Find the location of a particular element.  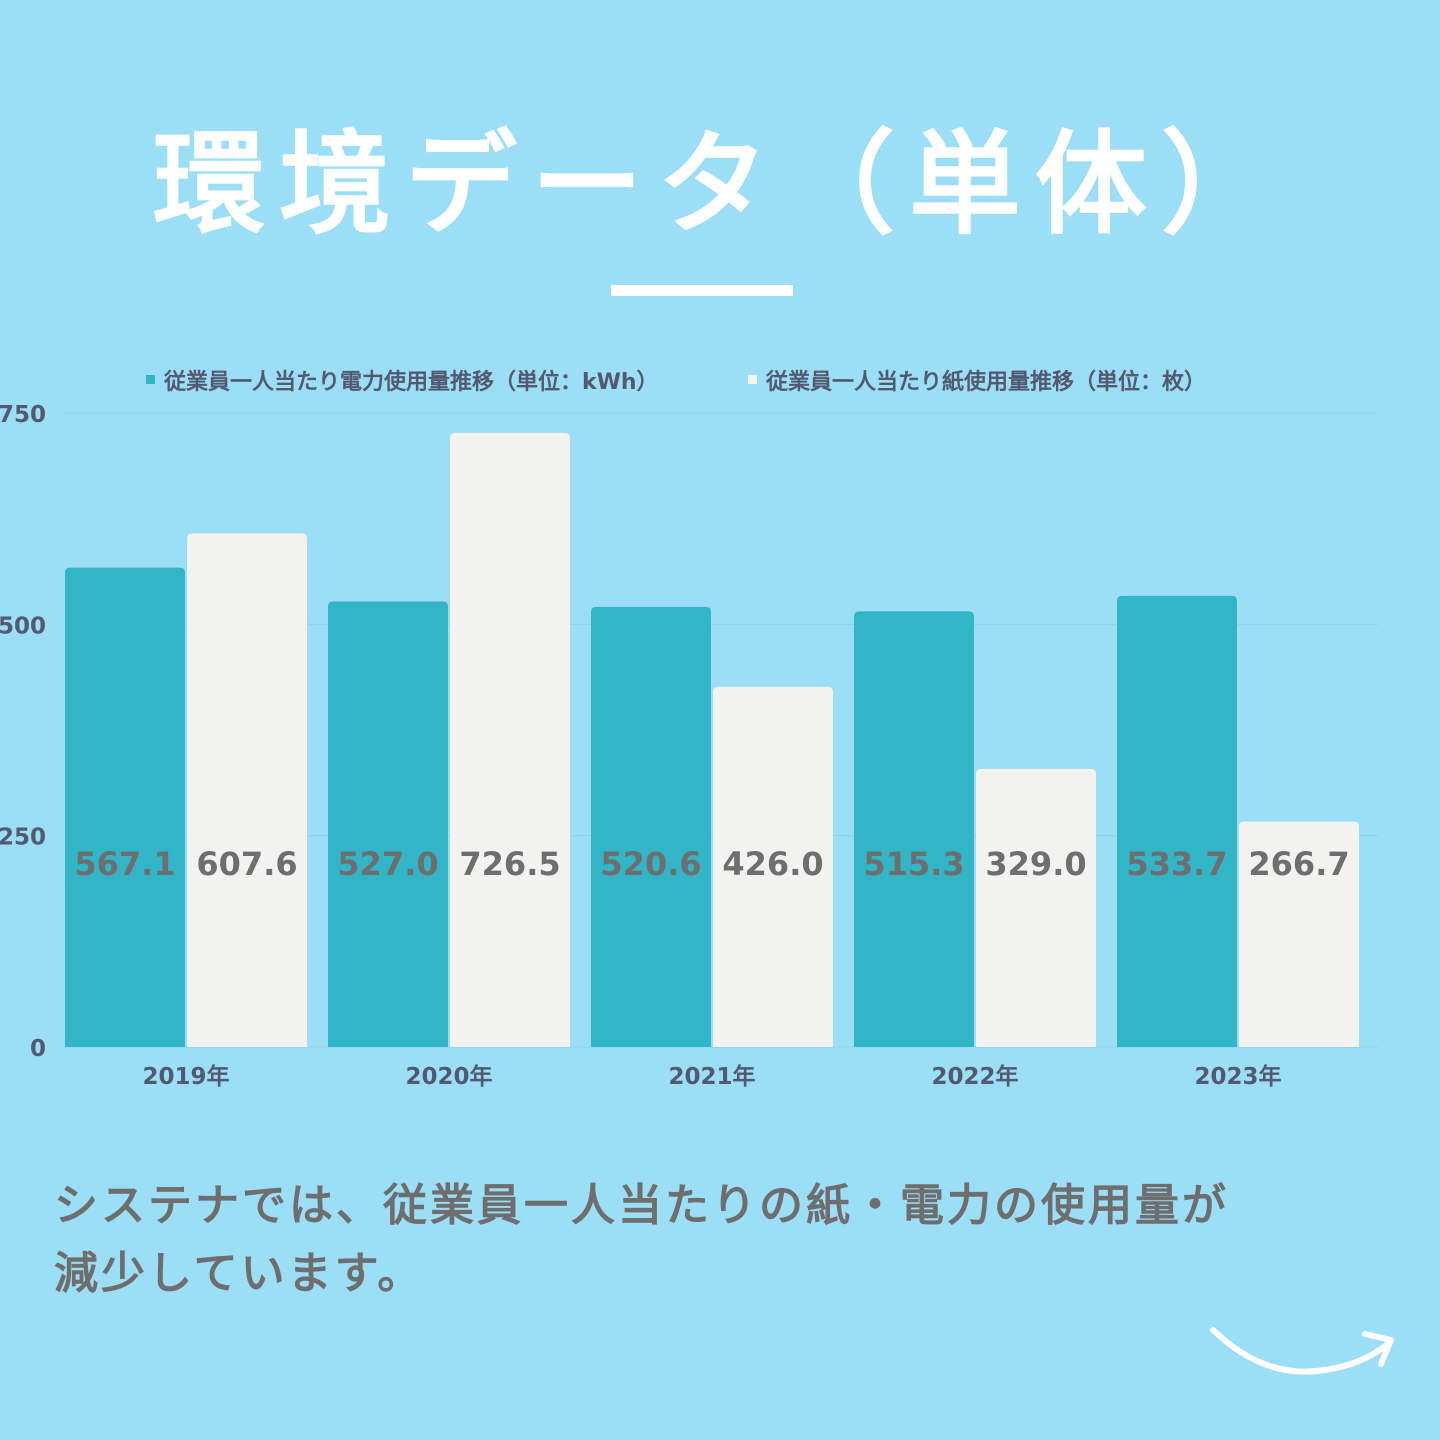

data-label: 607.6 is located at coordinates (246, 864).